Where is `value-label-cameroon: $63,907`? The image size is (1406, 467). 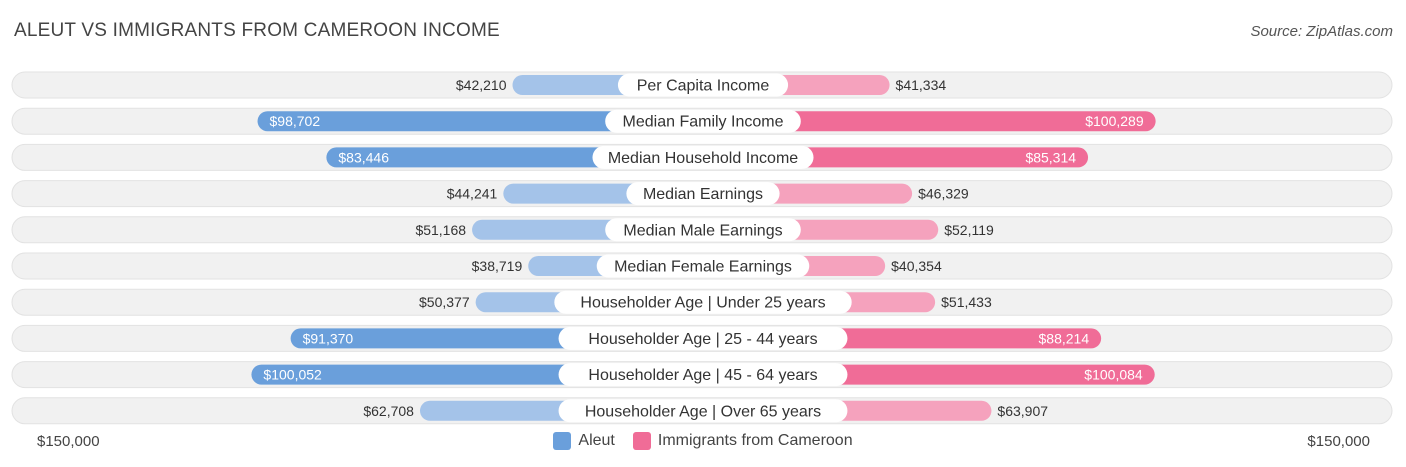 value-label-cameroon: $63,907 is located at coordinates (1022, 411).